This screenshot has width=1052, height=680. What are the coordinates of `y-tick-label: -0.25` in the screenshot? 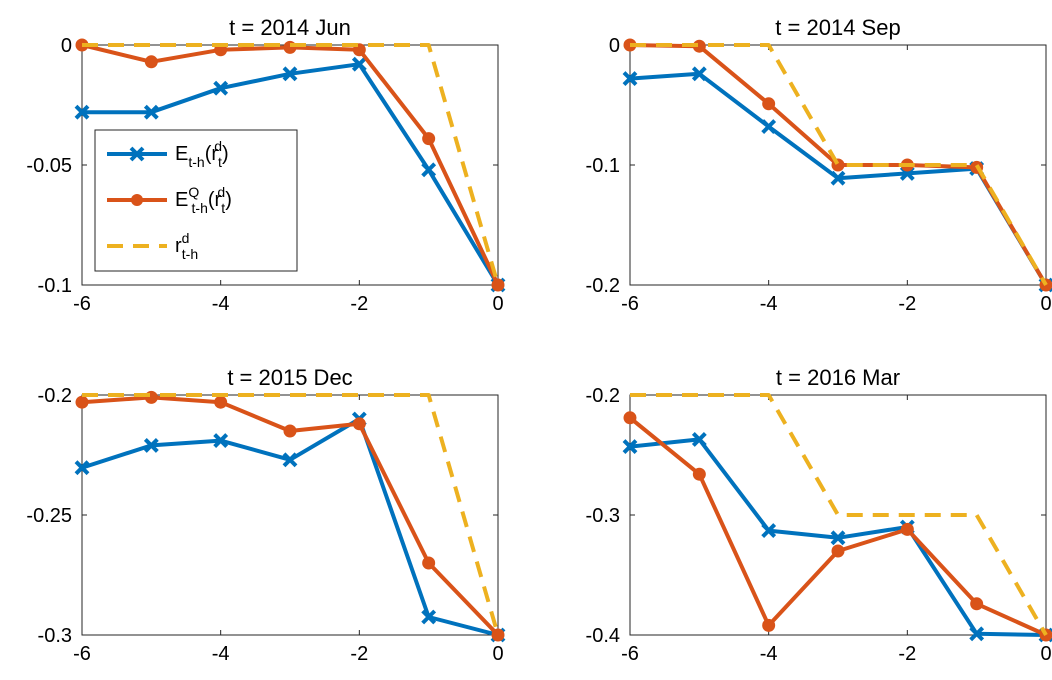 It's located at (49, 516).